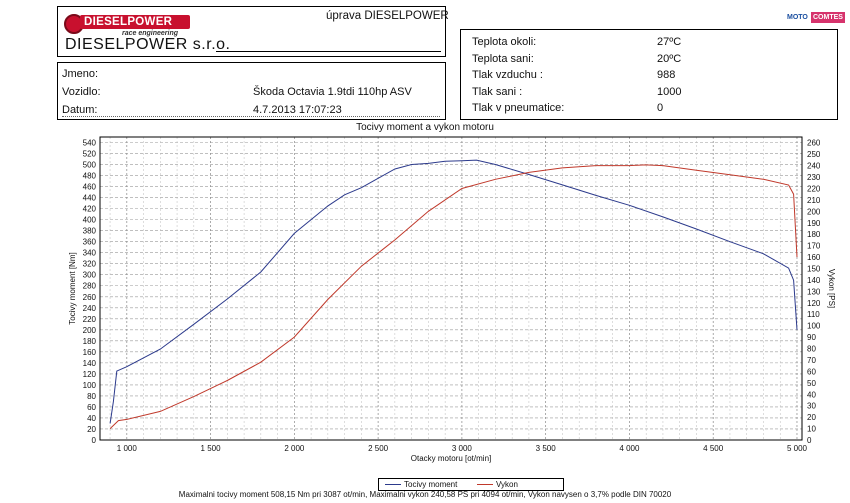  What do you see at coordinates (90, 275) in the screenshot?
I see `y-left-tick-label: 300` at bounding box center [90, 275].